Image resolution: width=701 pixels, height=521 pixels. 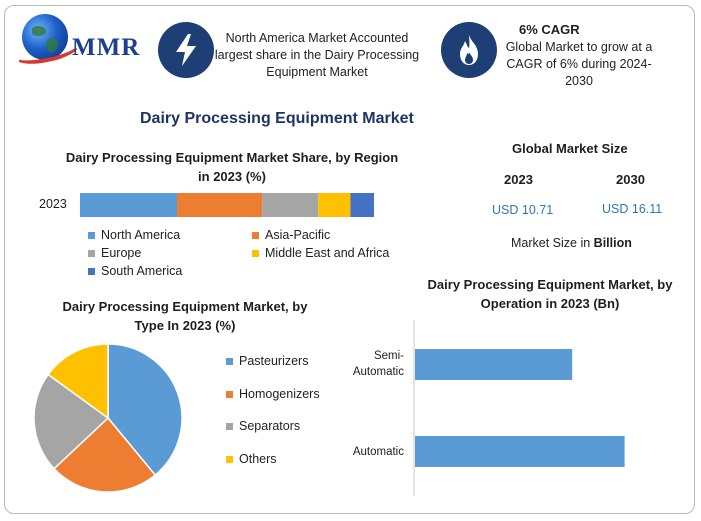 I want to click on category-label-automatic: Automatic, so click(x=367, y=452).